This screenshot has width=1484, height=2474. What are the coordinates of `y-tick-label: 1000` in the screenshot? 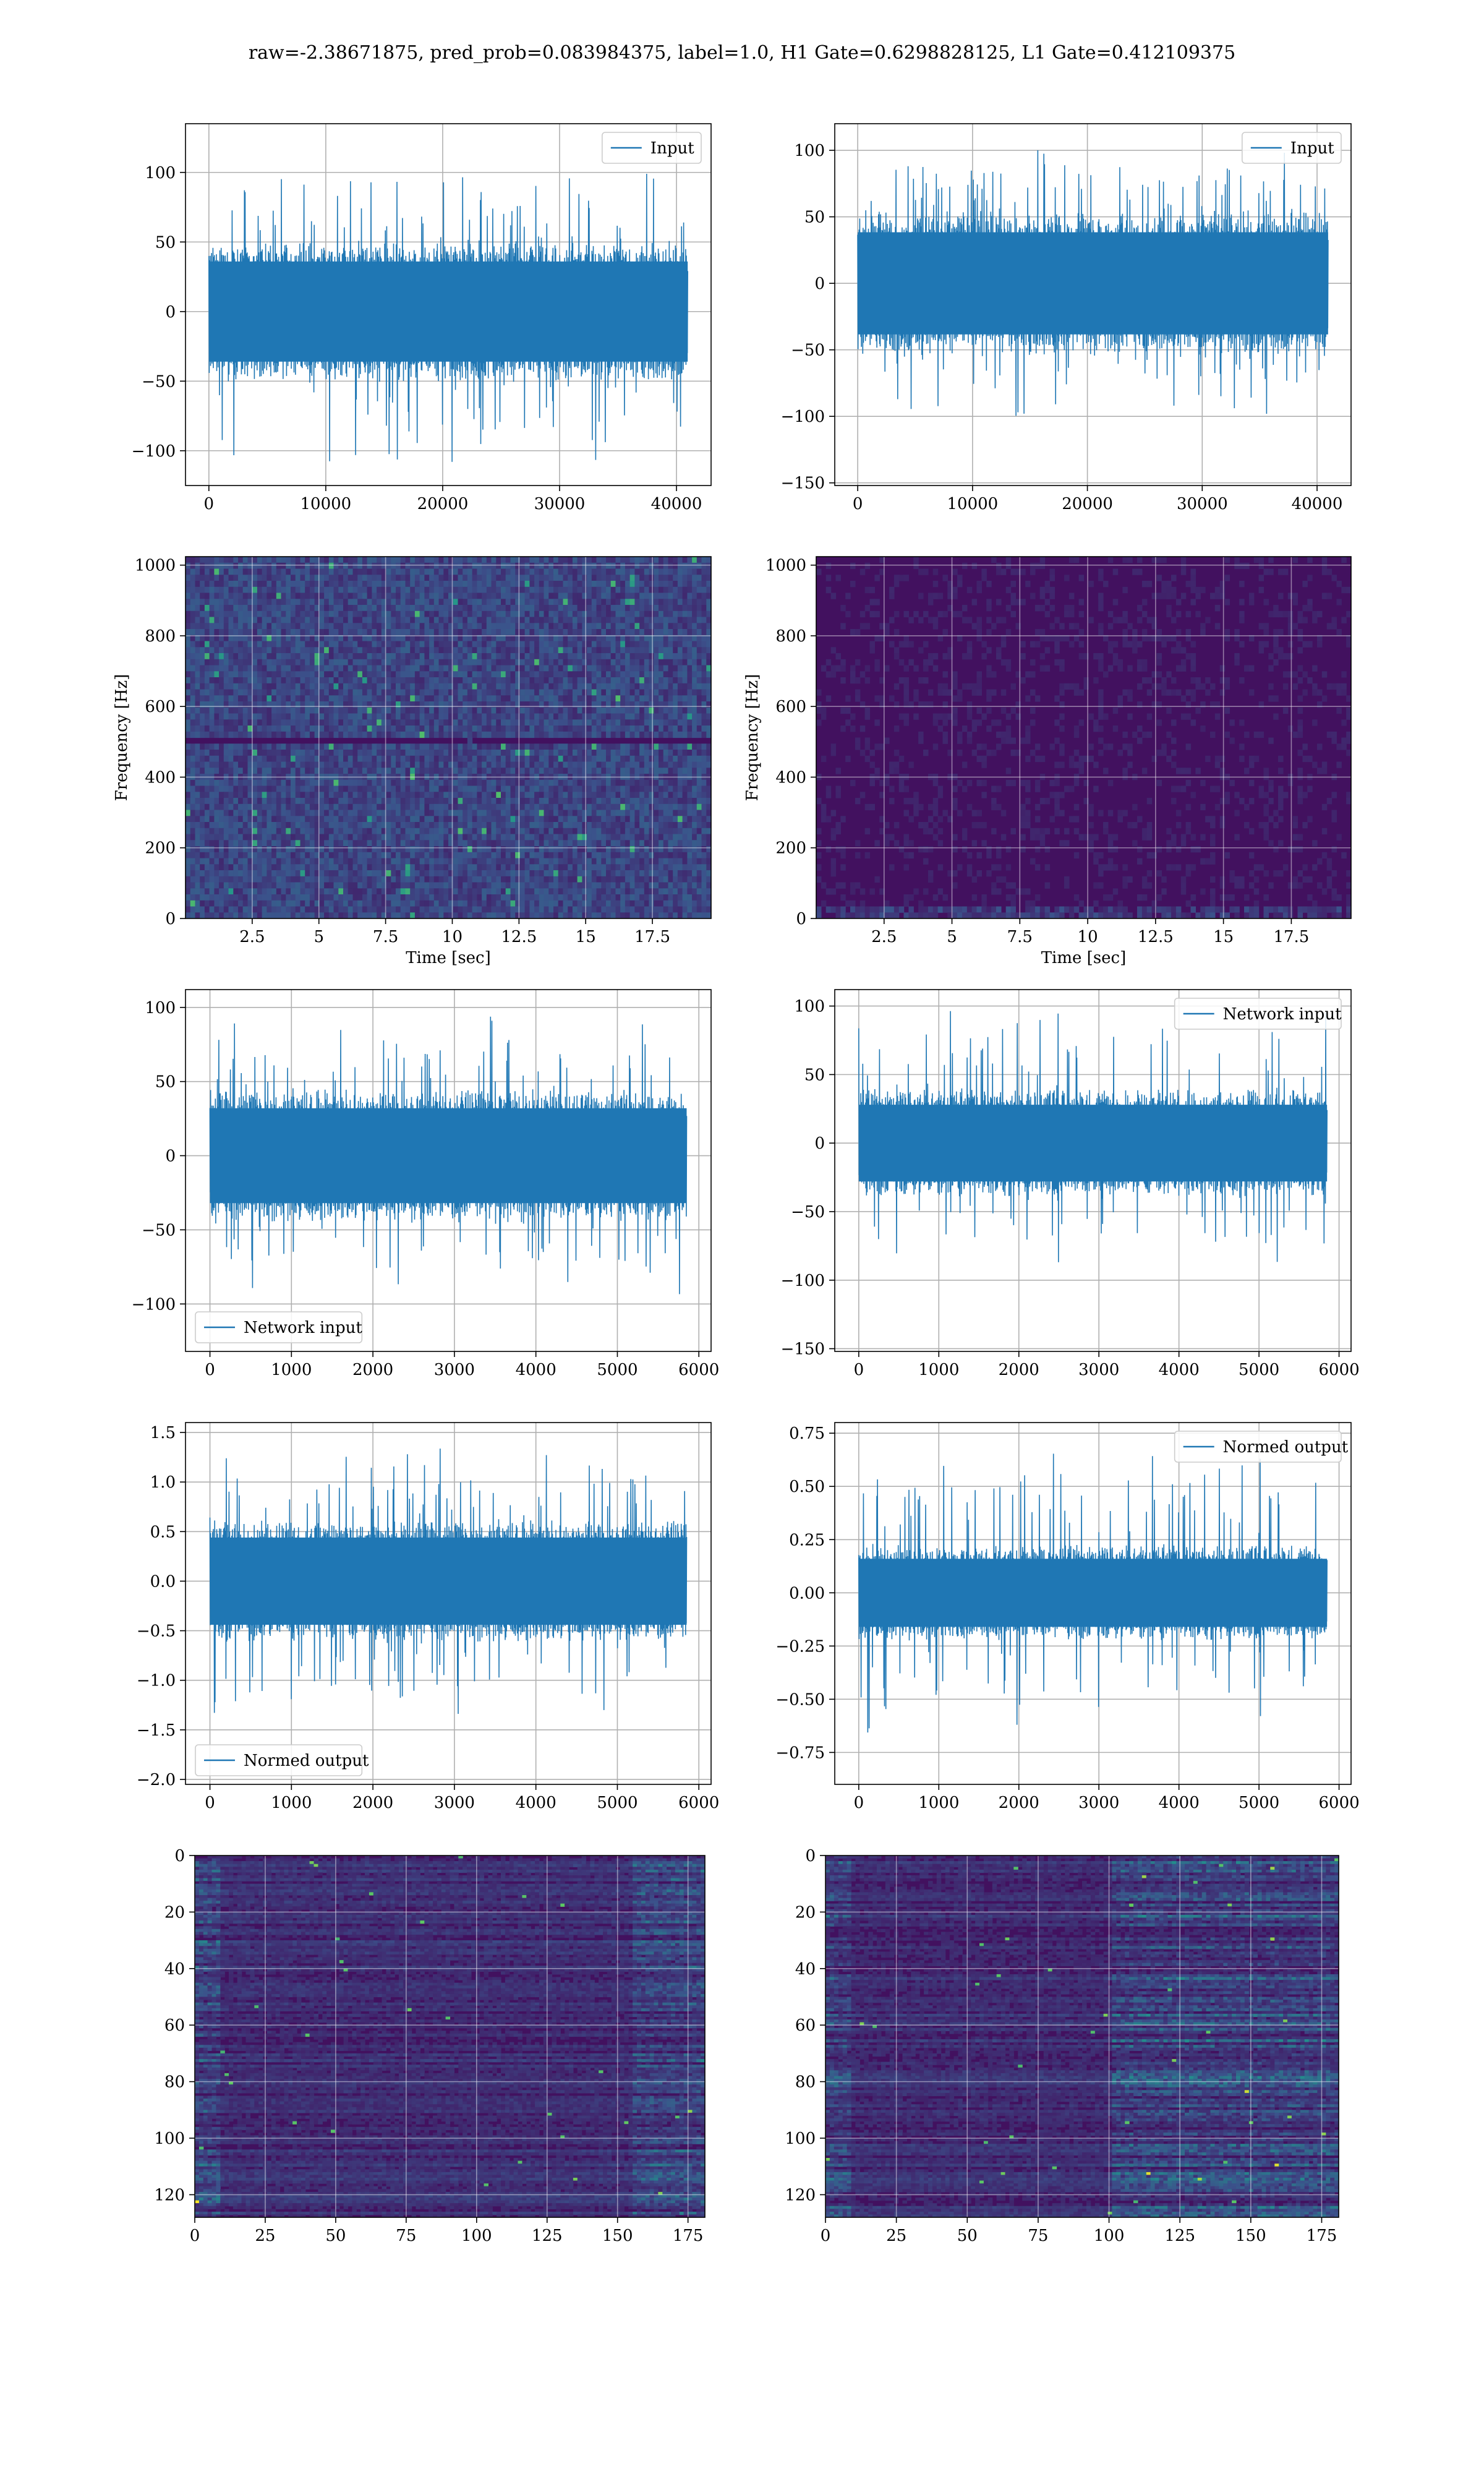 It's located at (785, 566).